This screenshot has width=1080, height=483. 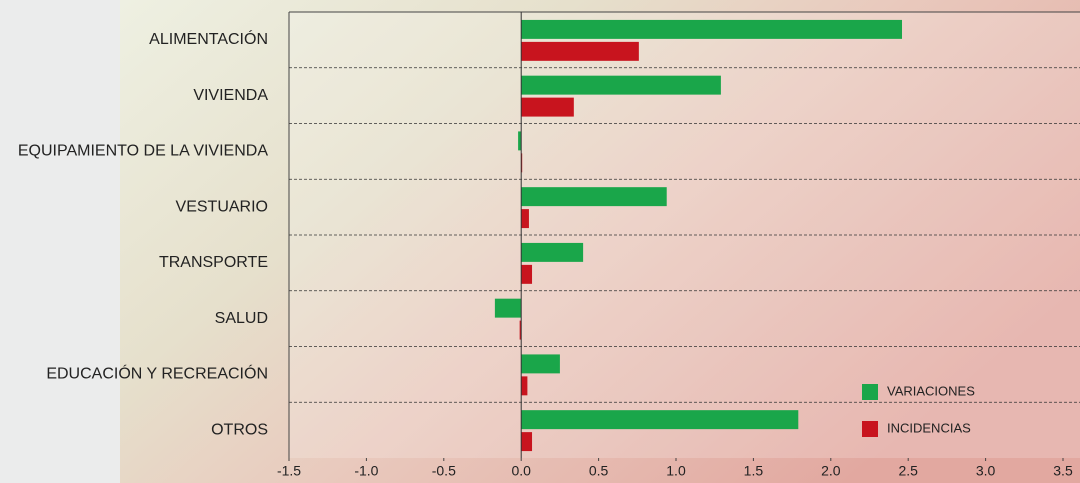 I want to click on x-tick-label: 0.0, so click(x=521, y=471).